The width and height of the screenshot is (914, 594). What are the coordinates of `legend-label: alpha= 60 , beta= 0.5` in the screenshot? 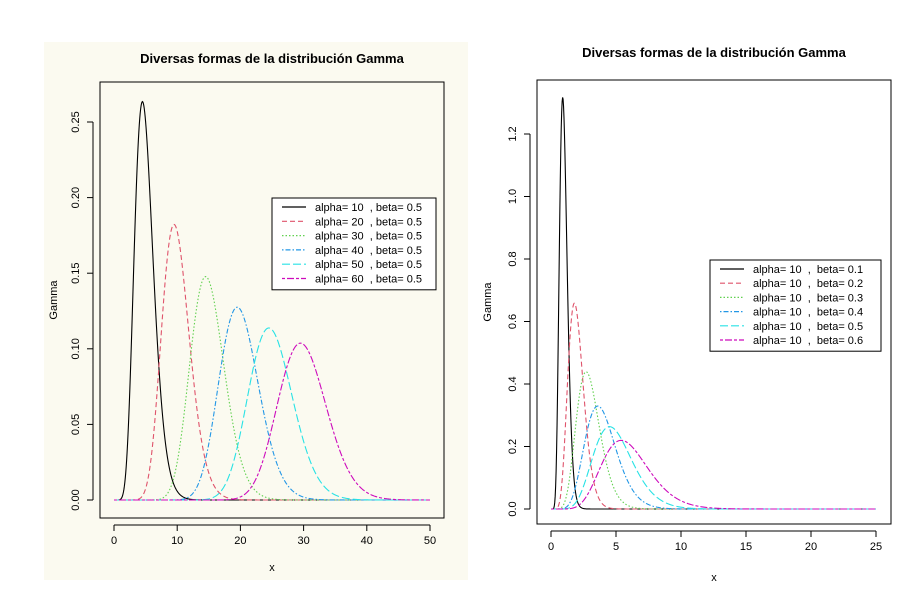 It's located at (368, 280).